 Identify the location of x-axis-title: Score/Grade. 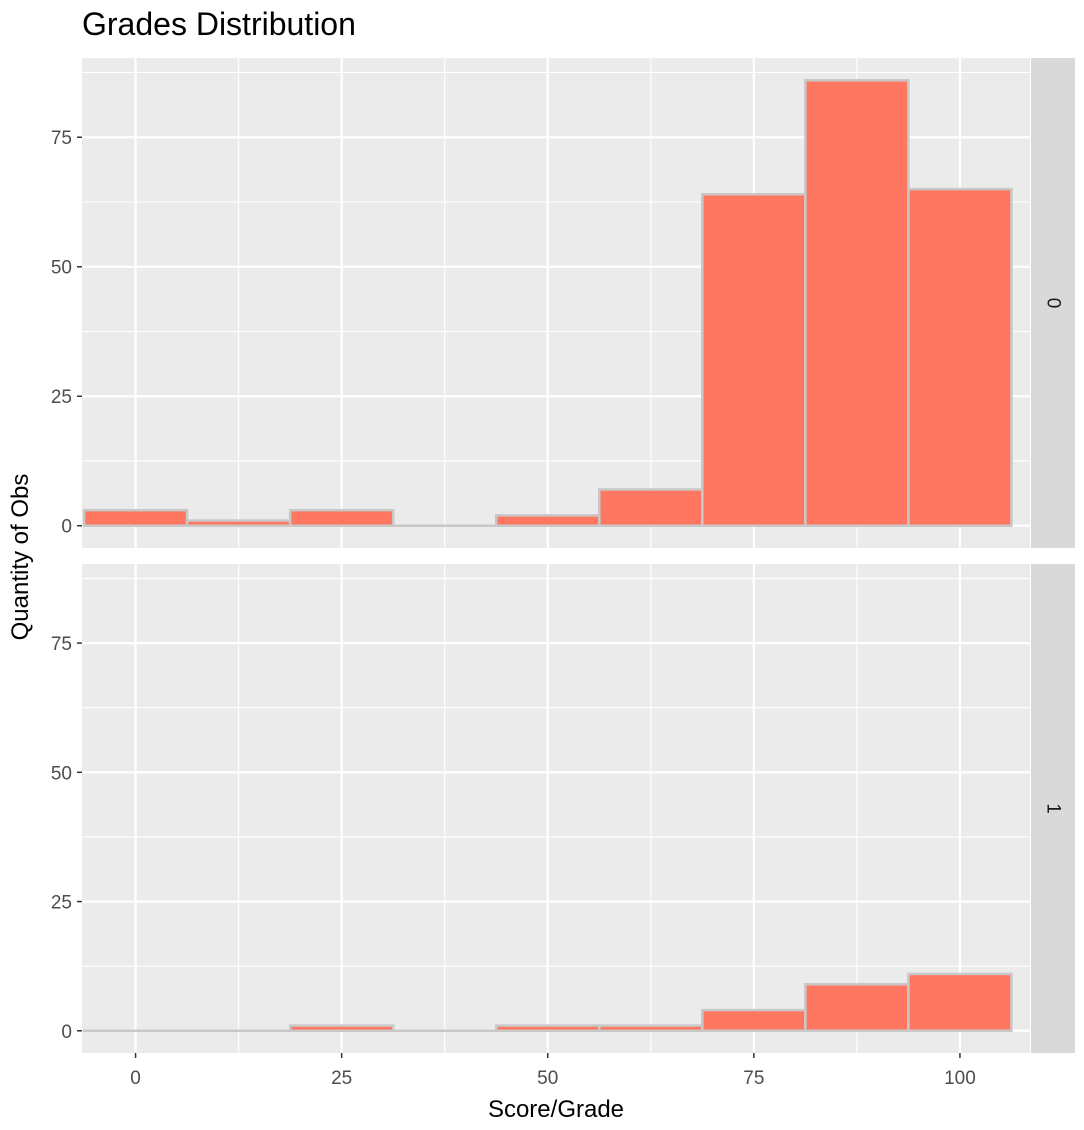
(556, 1109).